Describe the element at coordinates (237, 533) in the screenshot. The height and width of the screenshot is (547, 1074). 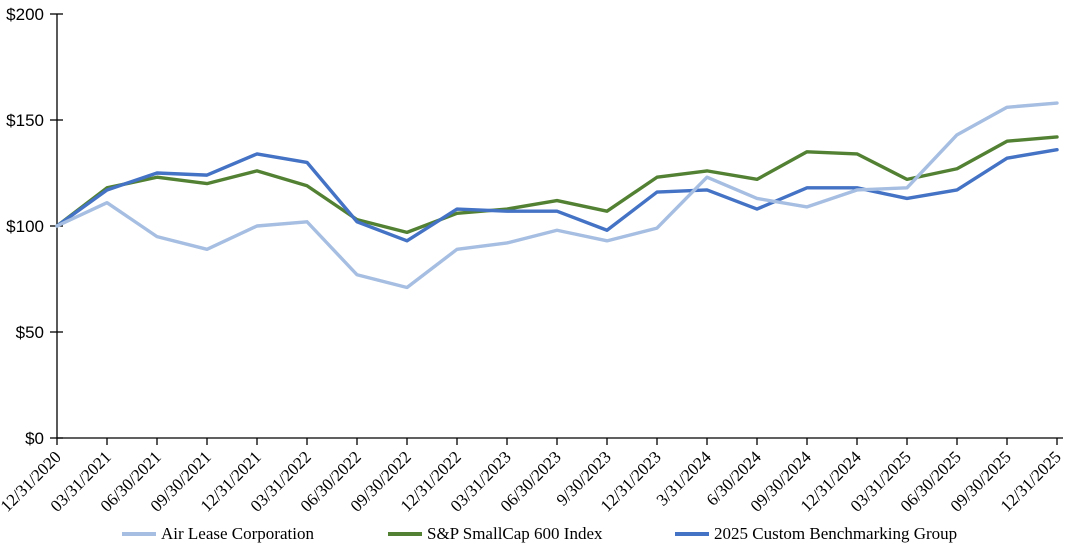
I see `legend-label-air-lease-corporation: Air Lease Corporation` at that location.